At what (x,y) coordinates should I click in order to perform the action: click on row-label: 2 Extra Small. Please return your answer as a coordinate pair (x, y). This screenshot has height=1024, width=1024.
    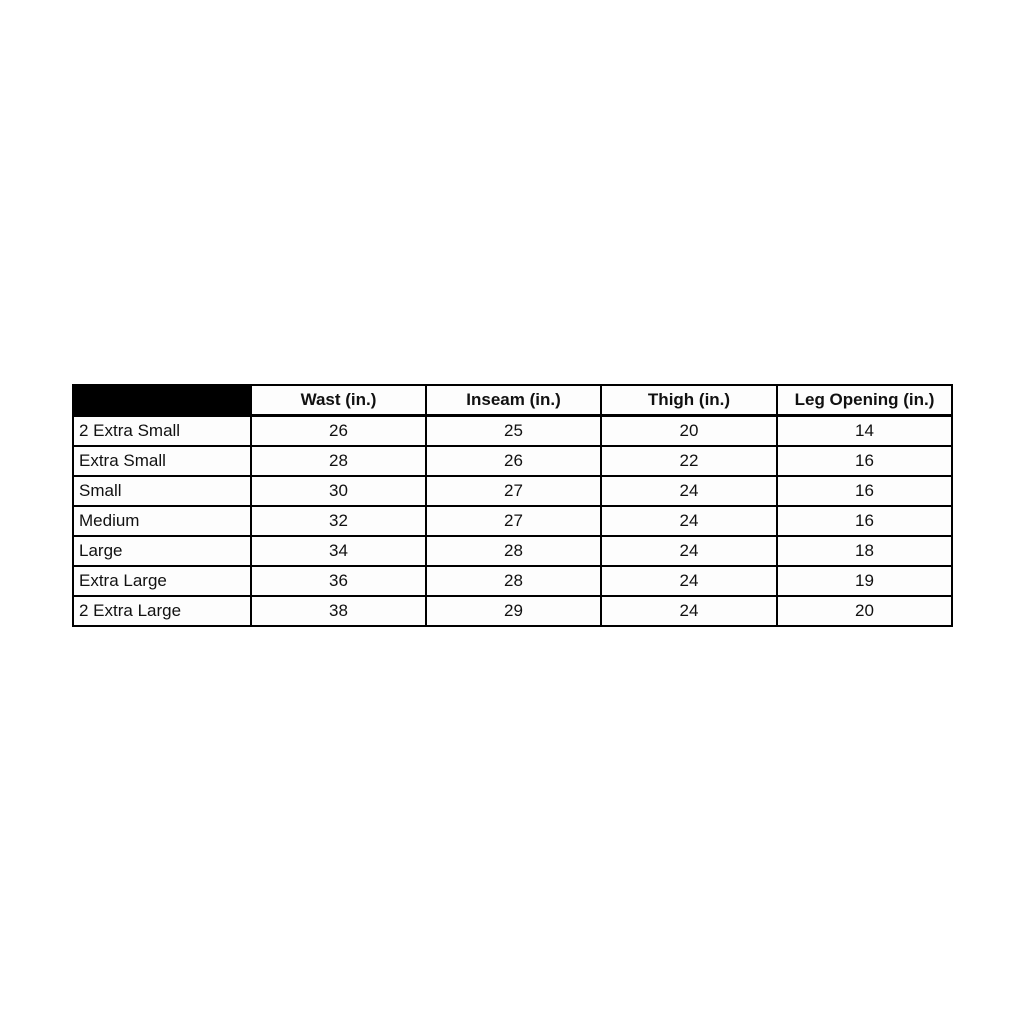
    Looking at the image, I should click on (162, 430).